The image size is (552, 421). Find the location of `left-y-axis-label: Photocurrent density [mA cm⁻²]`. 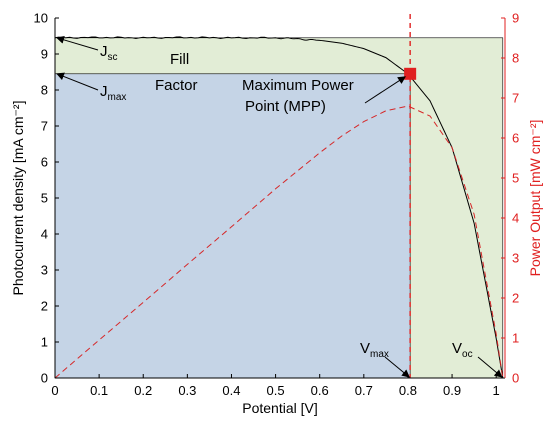

left-y-axis-label: Photocurrent density [mA cm⁻²] is located at coordinates (18, 198).